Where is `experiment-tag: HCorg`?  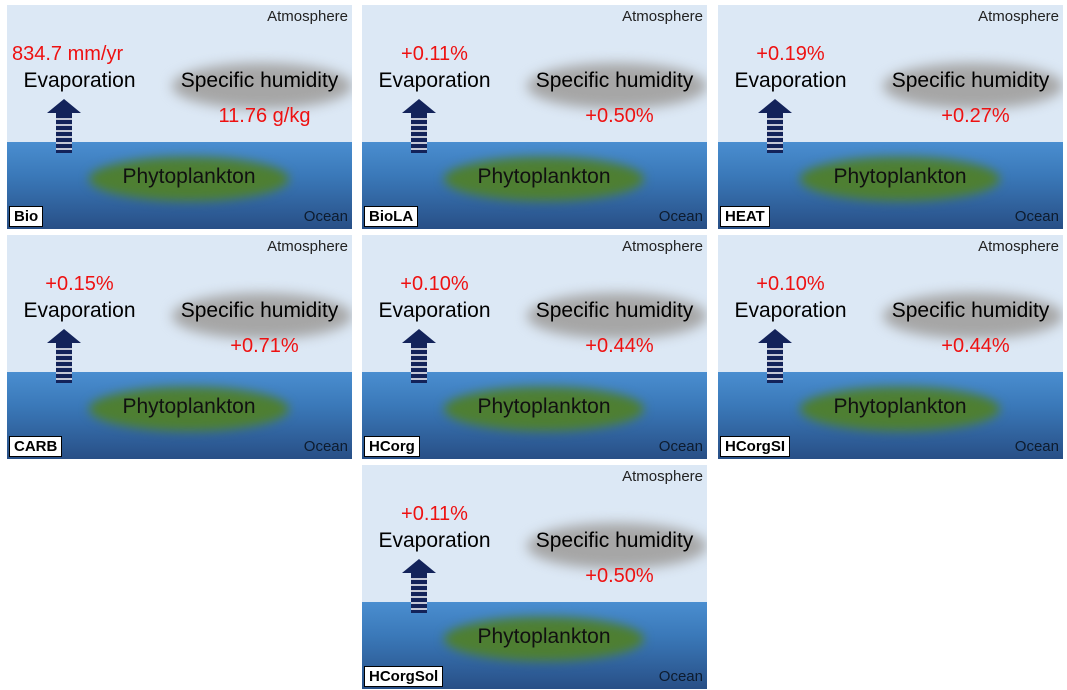 experiment-tag: HCorg is located at coordinates (392, 446).